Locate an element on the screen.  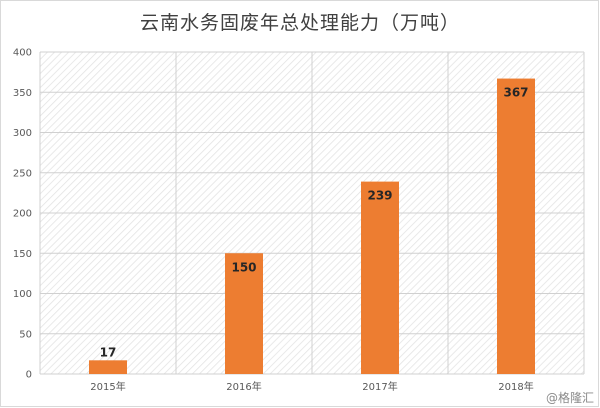
y-tick-label: 400 is located at coordinates (22, 53).